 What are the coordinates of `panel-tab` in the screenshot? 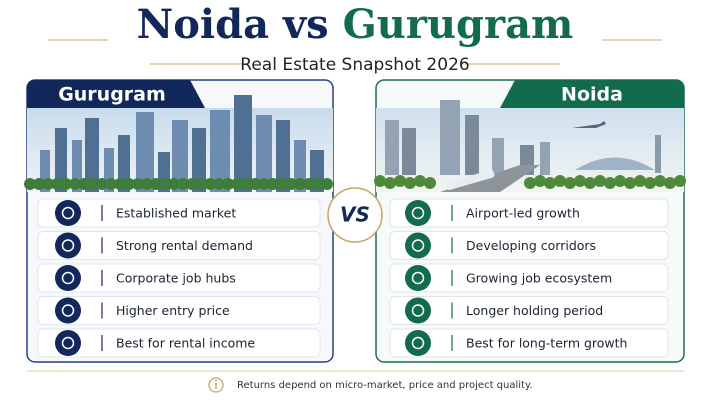 It's located at (116, 94).